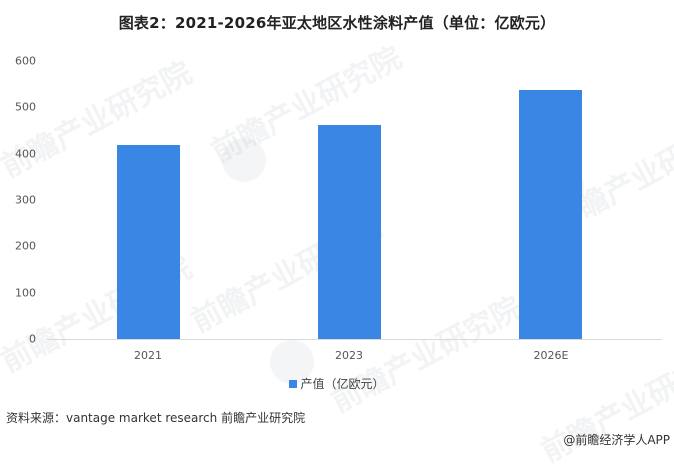 The image size is (674, 471). Describe the element at coordinates (349, 355) in the screenshot. I see `x-tick: 2023` at that location.